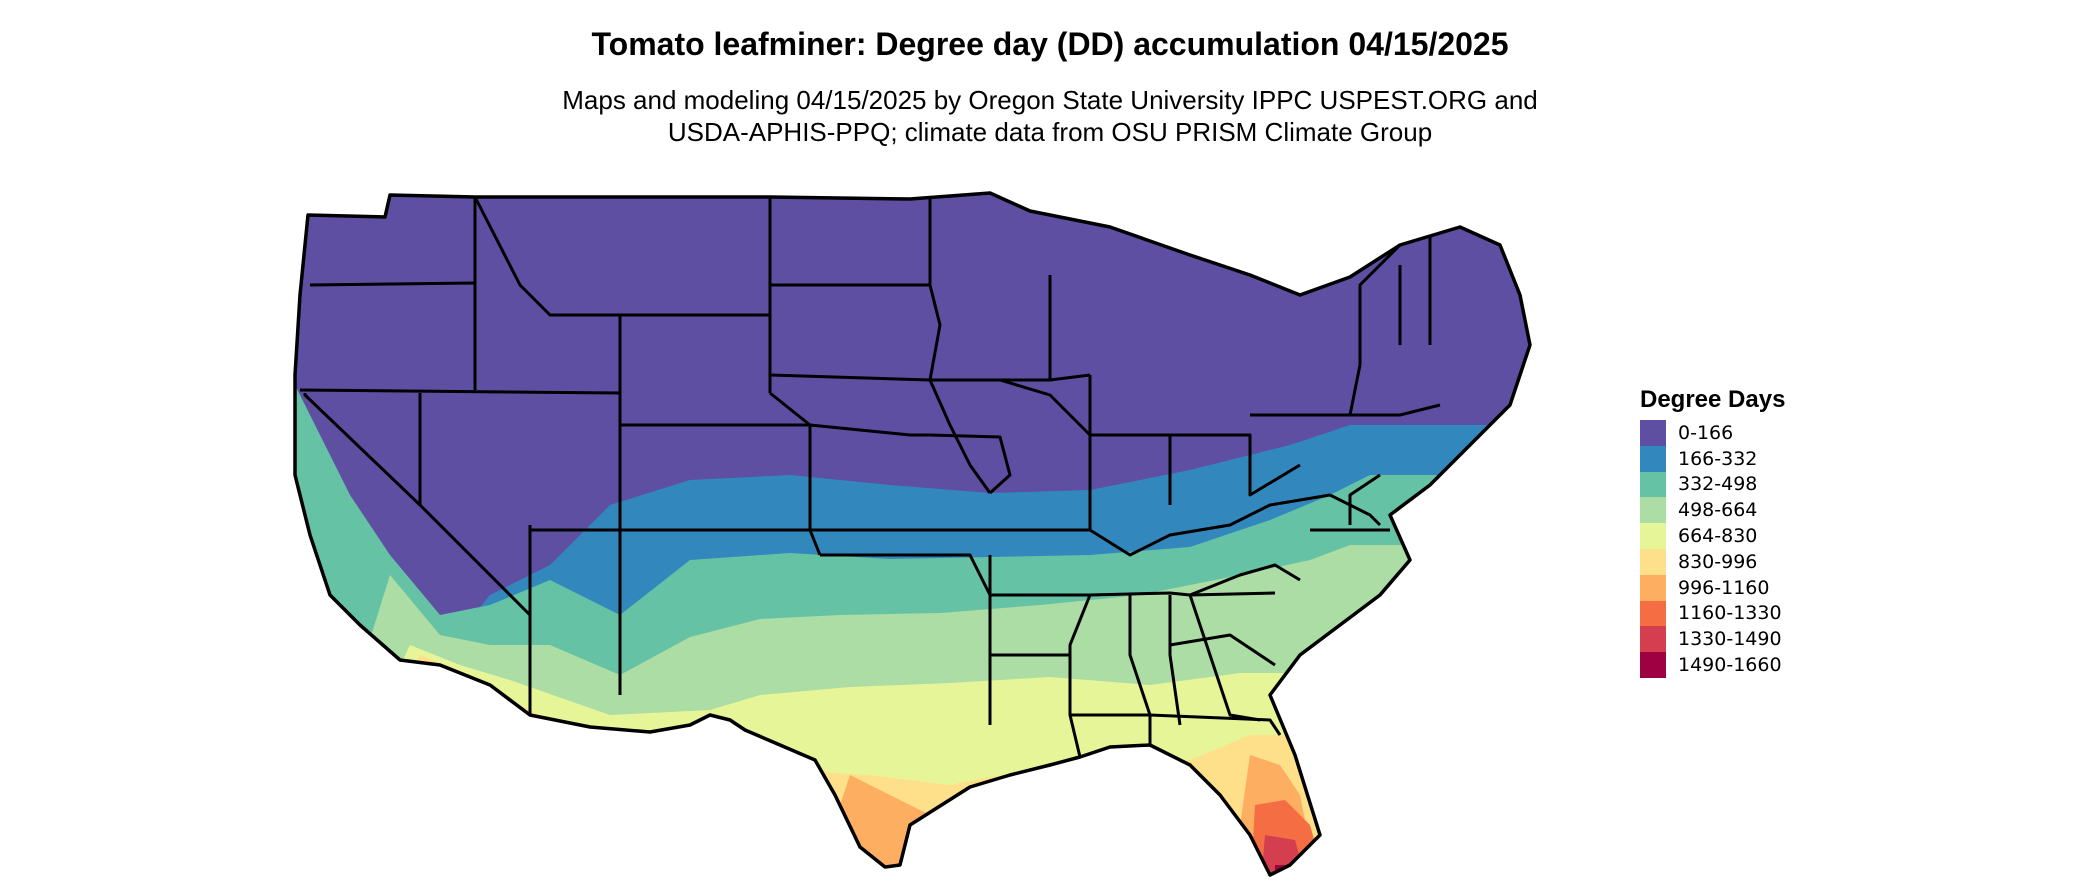 Image resolution: width=2100 pixels, height=895 pixels. I want to click on legend-label: 996-1160, so click(1724, 587).